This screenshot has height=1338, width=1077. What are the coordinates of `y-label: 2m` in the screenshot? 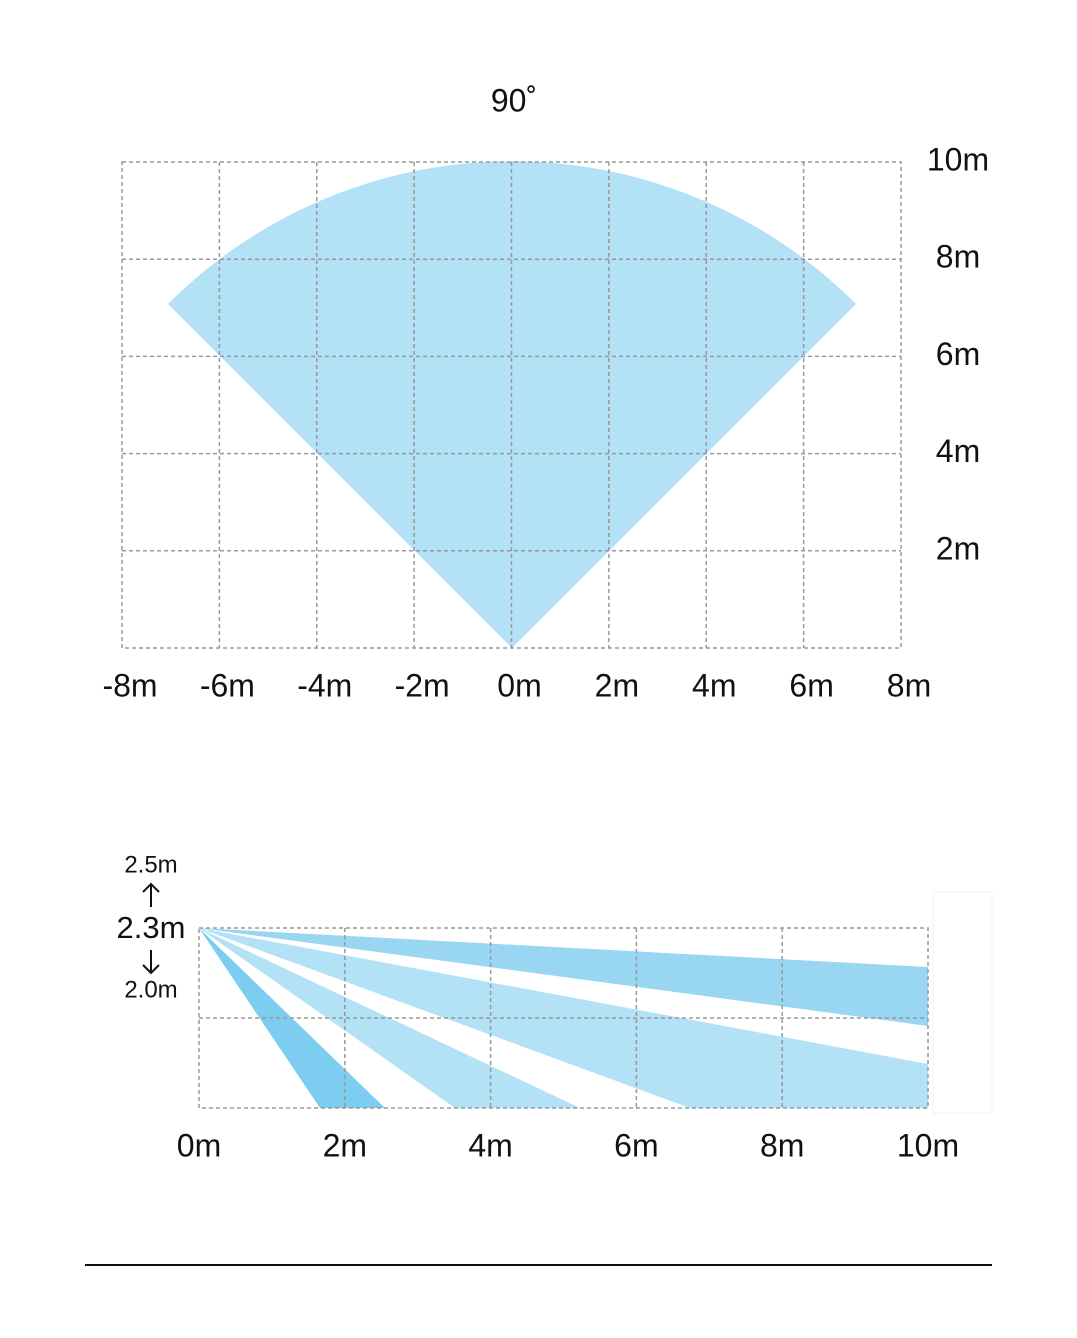 It's located at (958, 548).